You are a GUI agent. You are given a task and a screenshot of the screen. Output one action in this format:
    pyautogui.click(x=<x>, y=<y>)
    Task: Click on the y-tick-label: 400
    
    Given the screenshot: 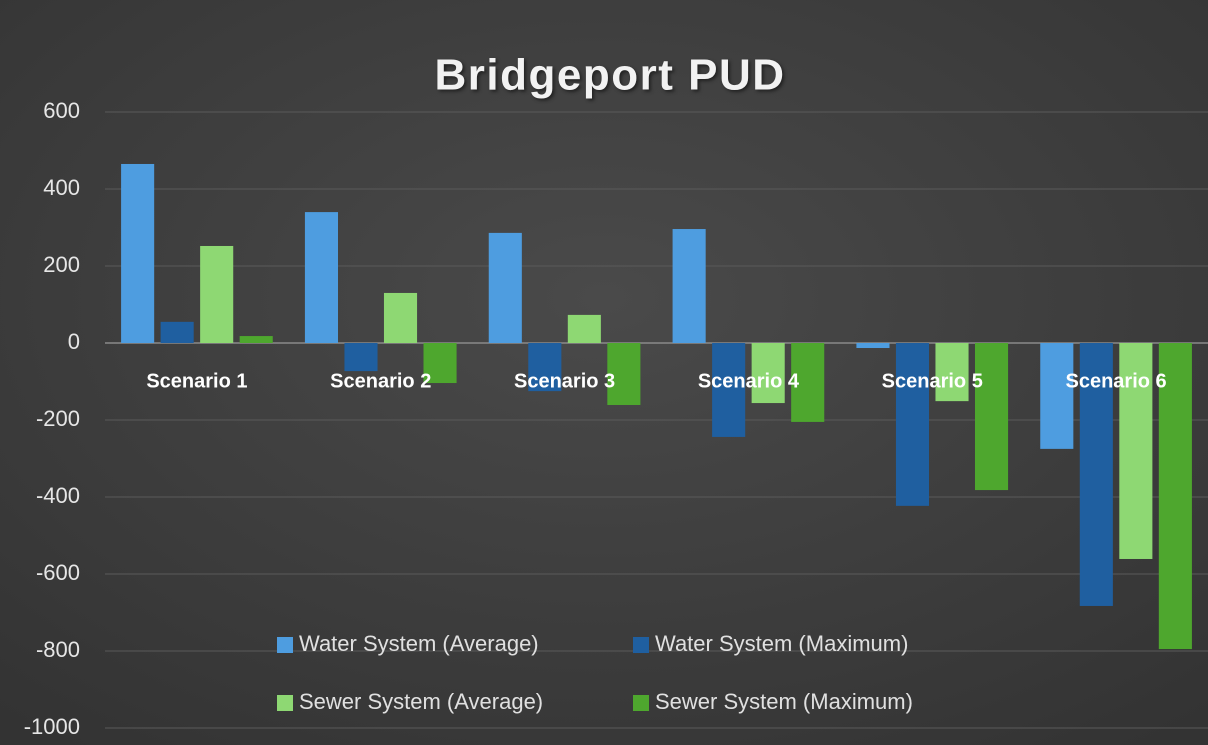 What is the action you would take?
    pyautogui.click(x=61, y=187)
    